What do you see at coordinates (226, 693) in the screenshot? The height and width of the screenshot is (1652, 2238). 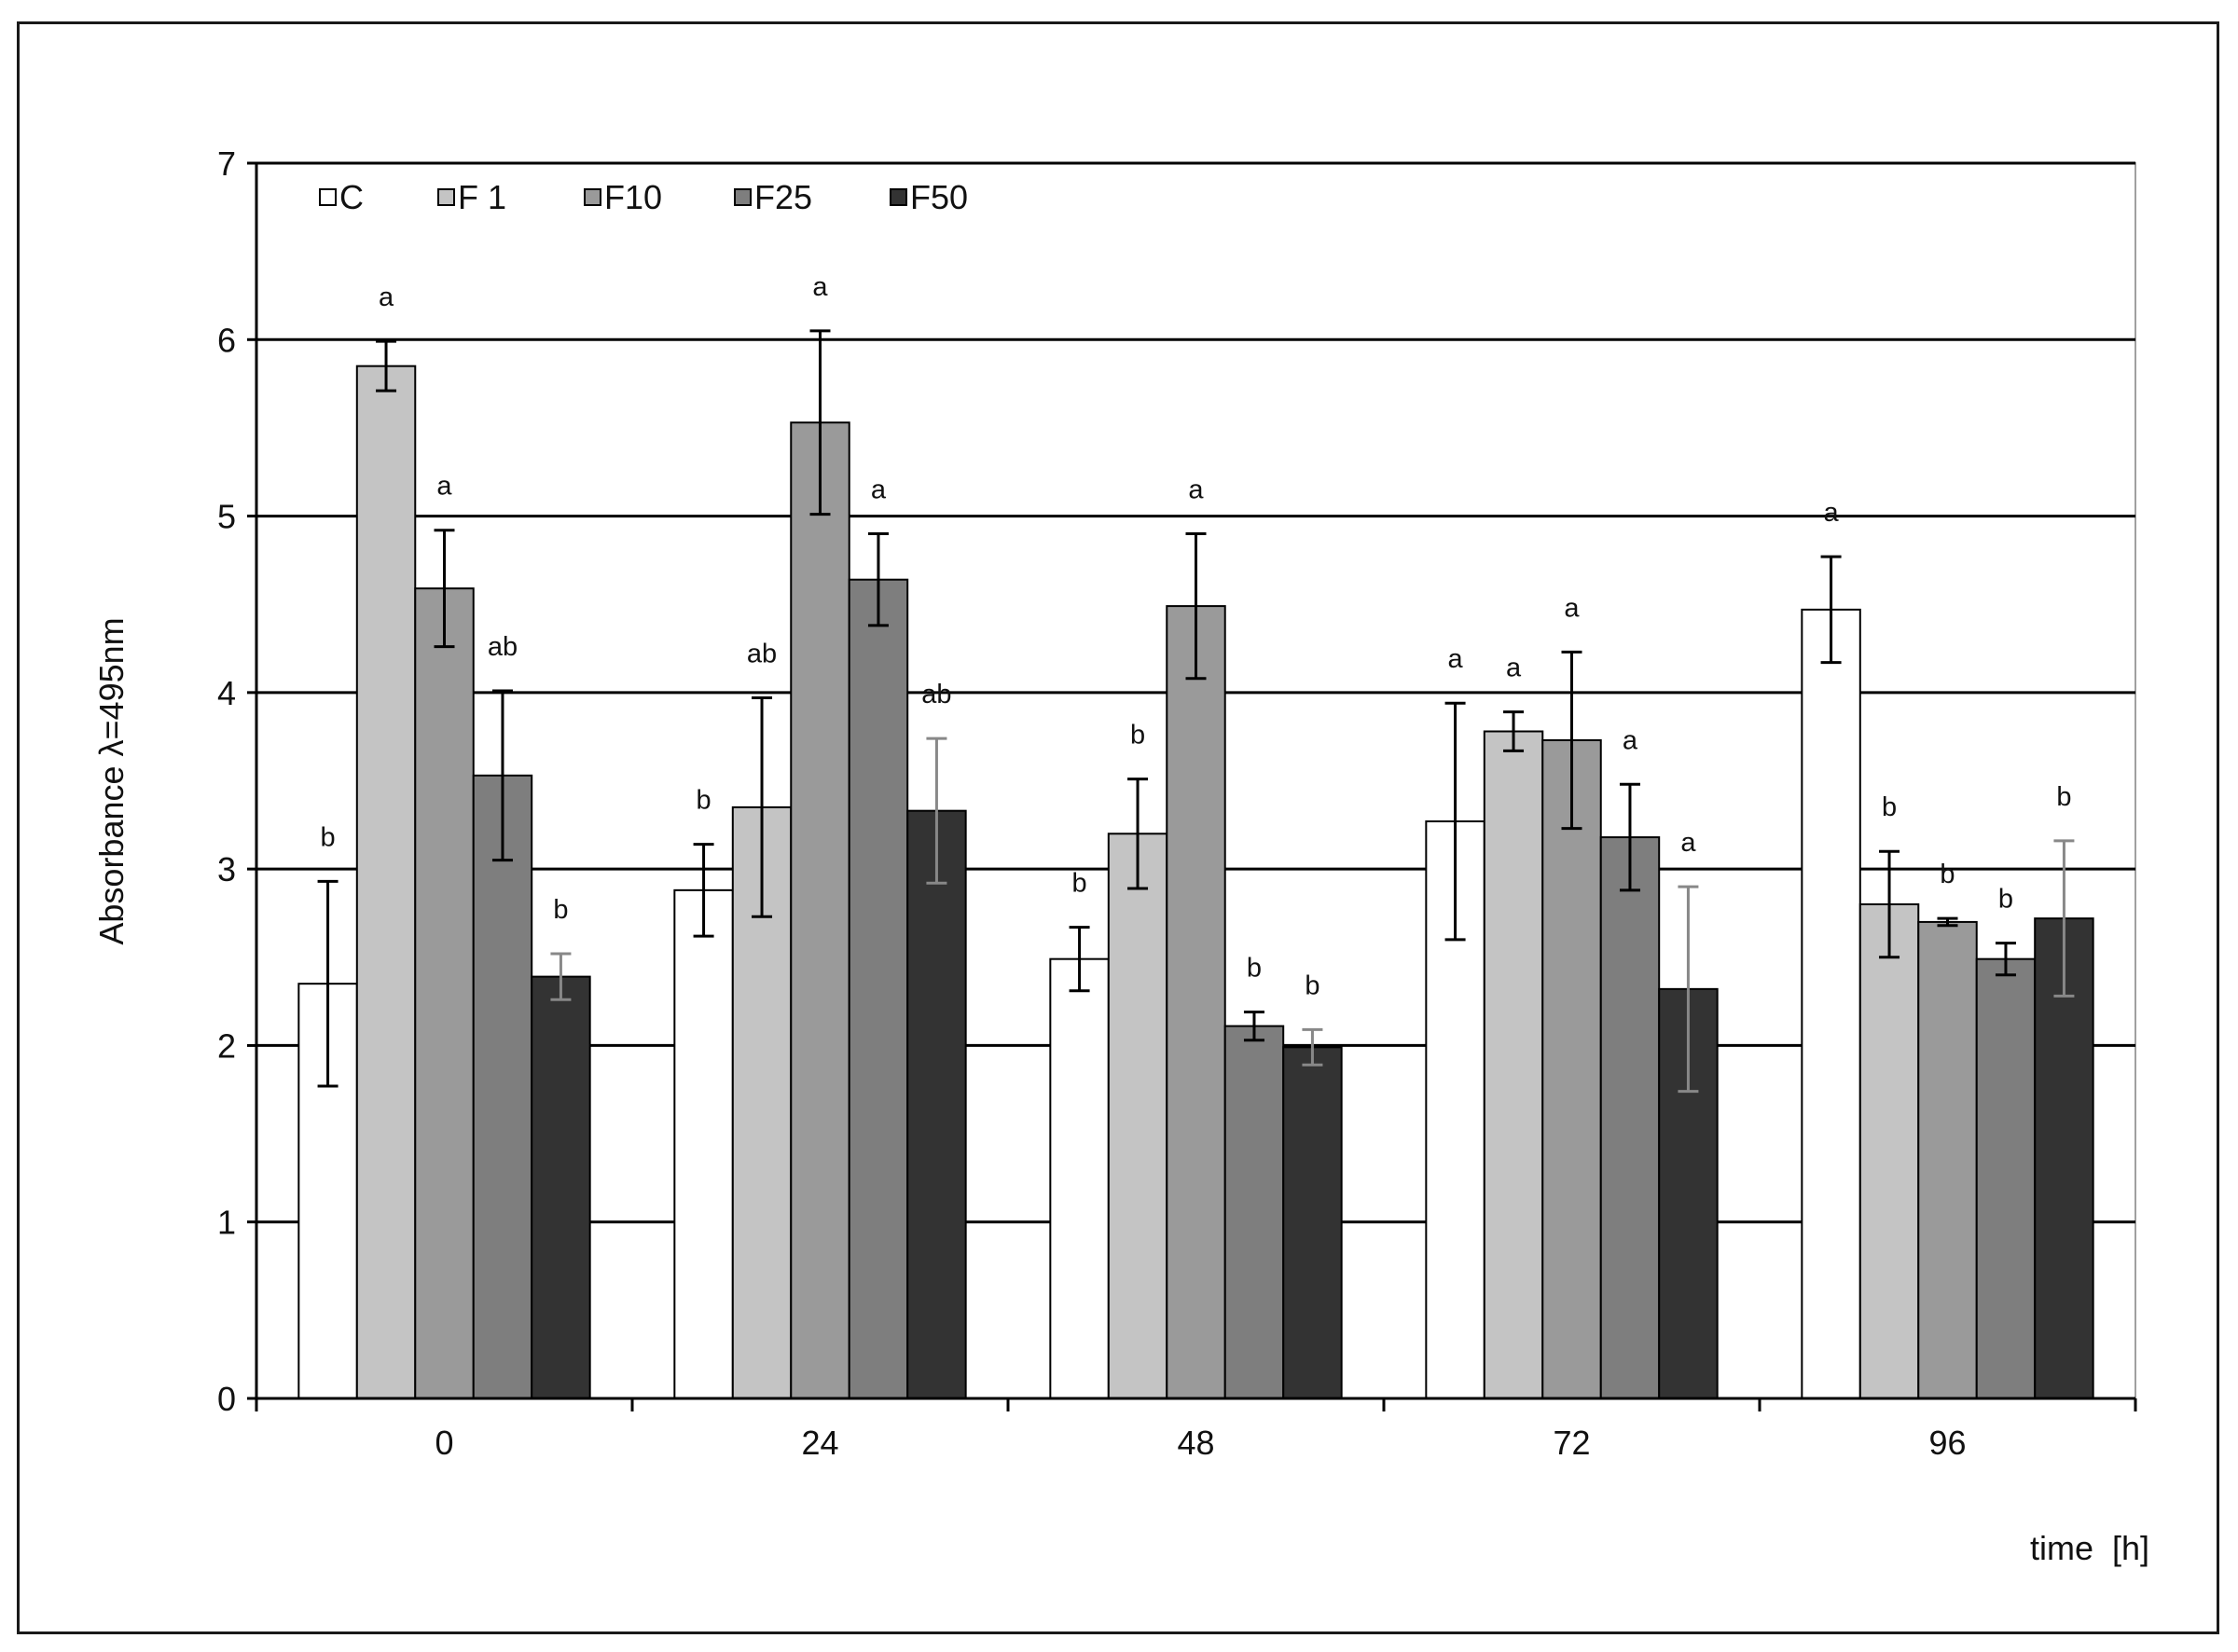 I see `y-tick-label: 4` at bounding box center [226, 693].